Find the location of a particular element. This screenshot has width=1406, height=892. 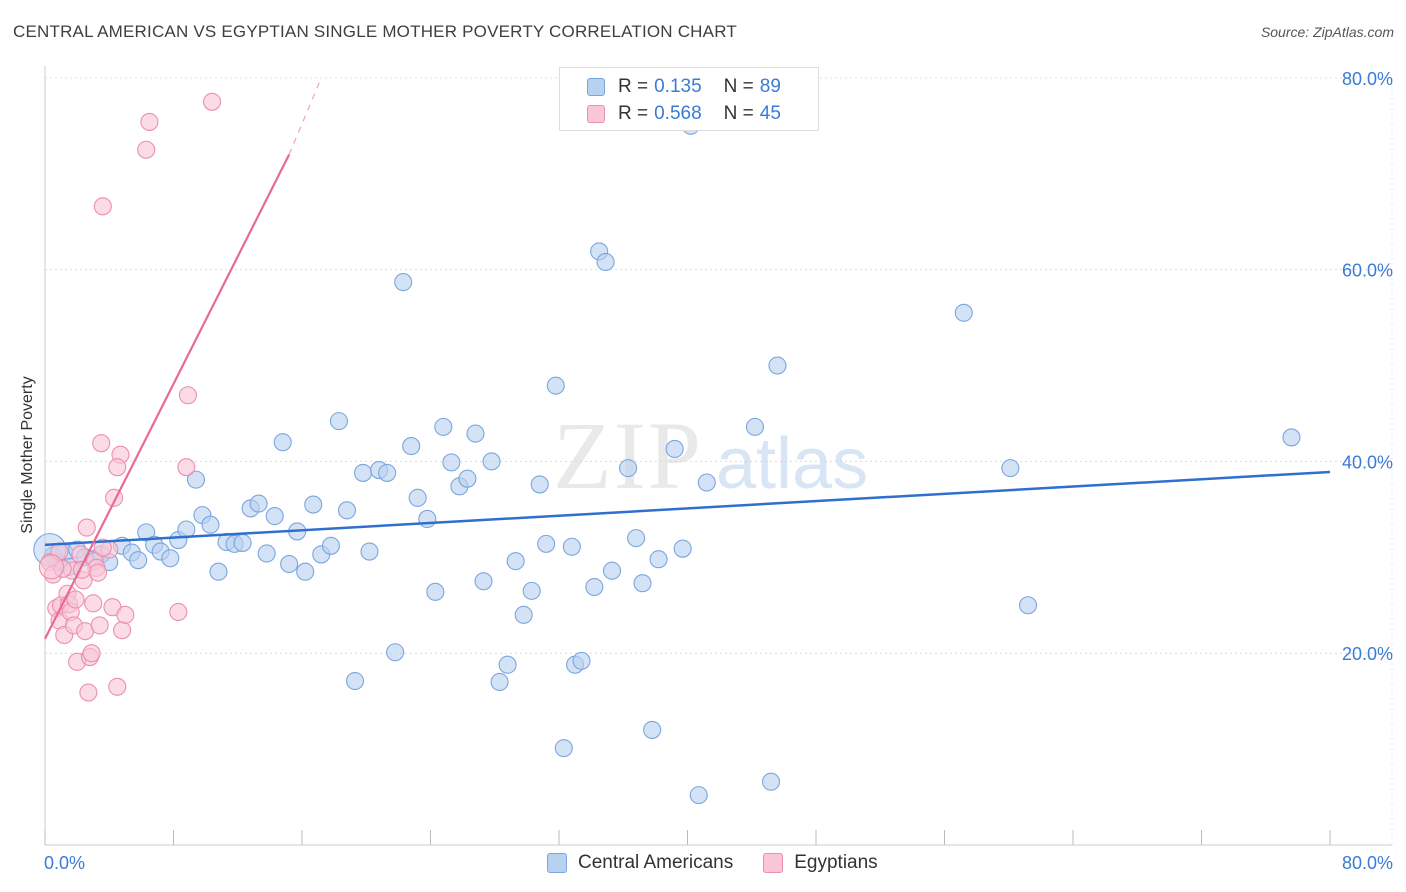

y-tick-labels: 20.0% 40.0% 60.0% 80.0% is located at coordinates (1367, 366).